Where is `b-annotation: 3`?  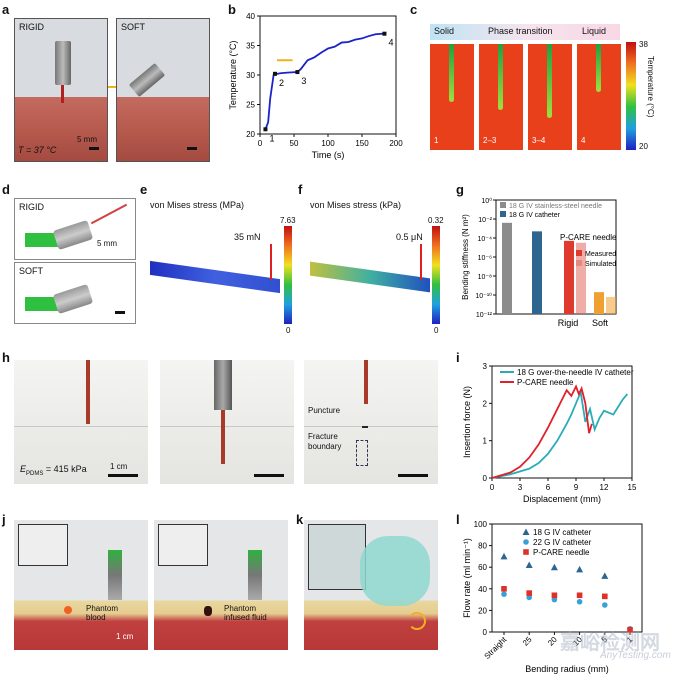
b-annotation: 3 is located at coordinates (303, 81).